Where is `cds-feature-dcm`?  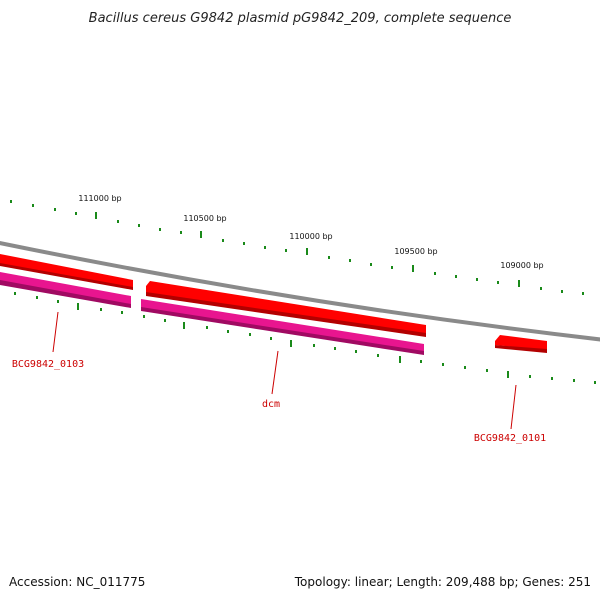
cds-feature-dcm is located at coordinates (282, 326).